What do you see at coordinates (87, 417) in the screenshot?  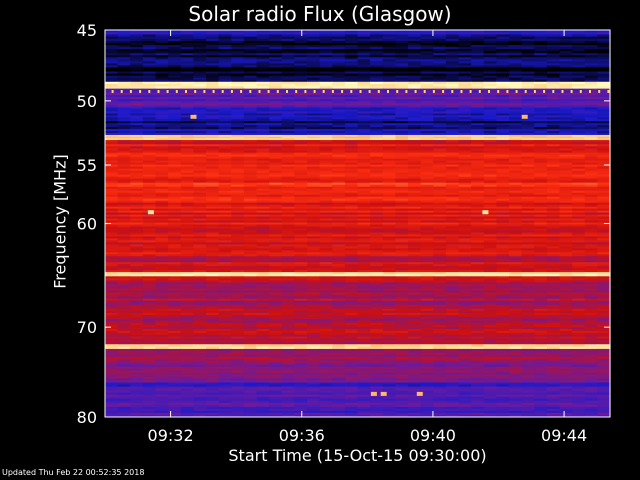 I see `y-tick-label: 80` at bounding box center [87, 417].